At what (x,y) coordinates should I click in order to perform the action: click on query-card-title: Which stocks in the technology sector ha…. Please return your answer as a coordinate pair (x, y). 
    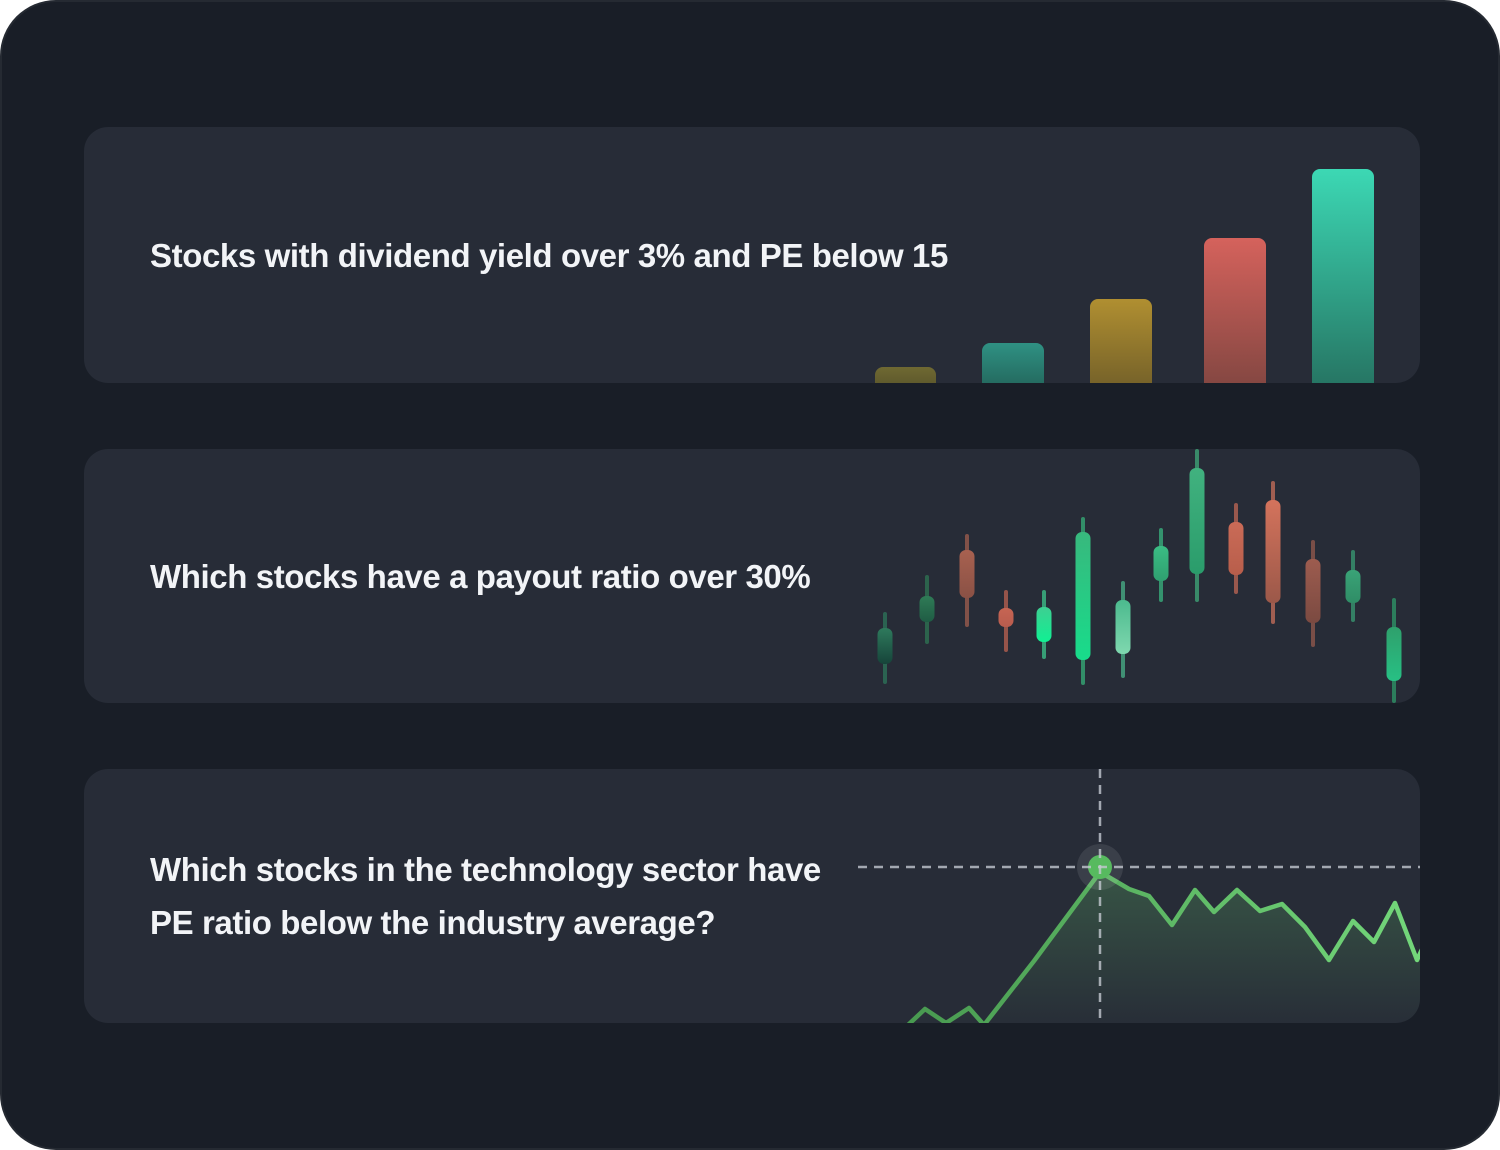
    Looking at the image, I should click on (452, 896).